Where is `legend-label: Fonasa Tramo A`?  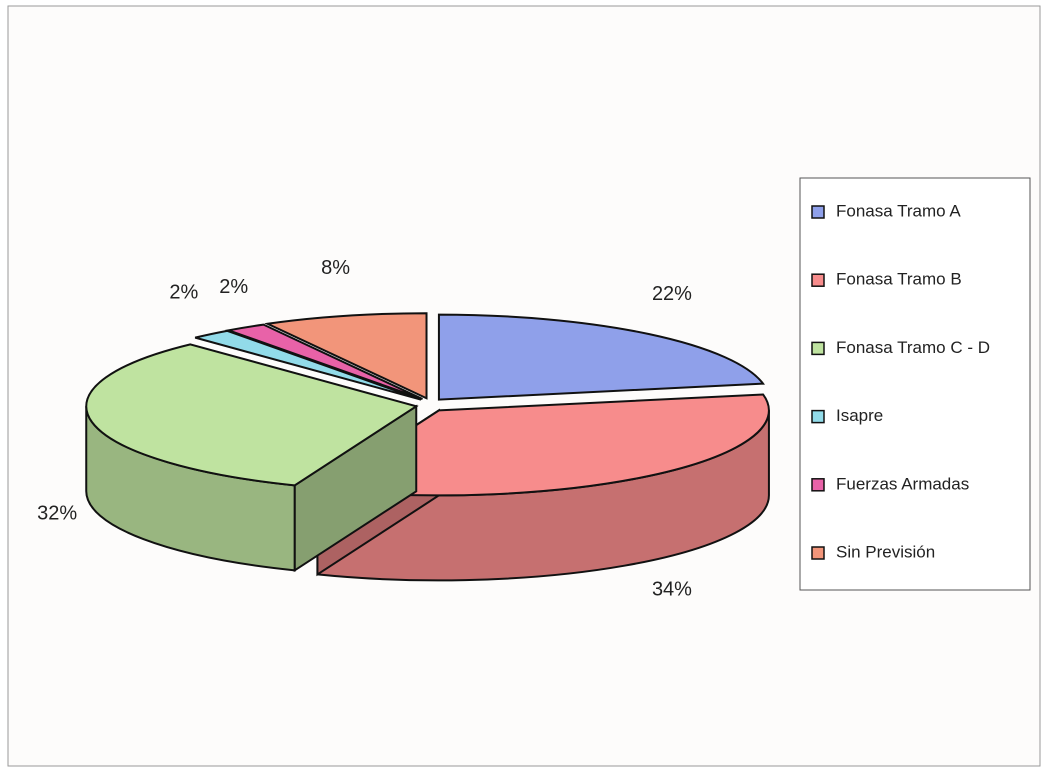
legend-label: Fonasa Tramo A is located at coordinates (898, 210).